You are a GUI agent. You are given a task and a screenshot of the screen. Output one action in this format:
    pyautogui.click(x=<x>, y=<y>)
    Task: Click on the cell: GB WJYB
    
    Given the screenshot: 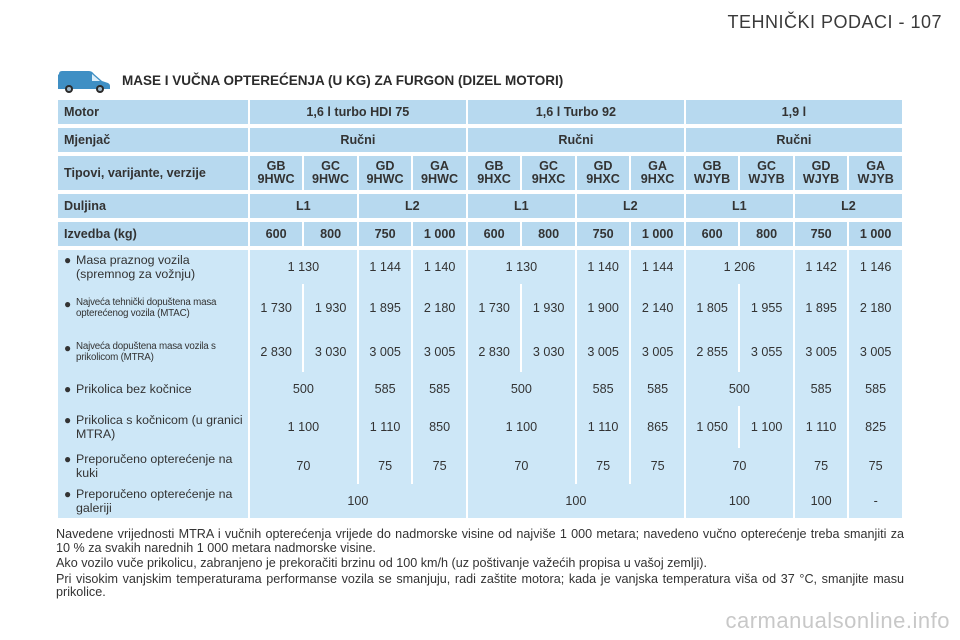 What is the action you would take?
    pyautogui.click(x=712, y=175)
    